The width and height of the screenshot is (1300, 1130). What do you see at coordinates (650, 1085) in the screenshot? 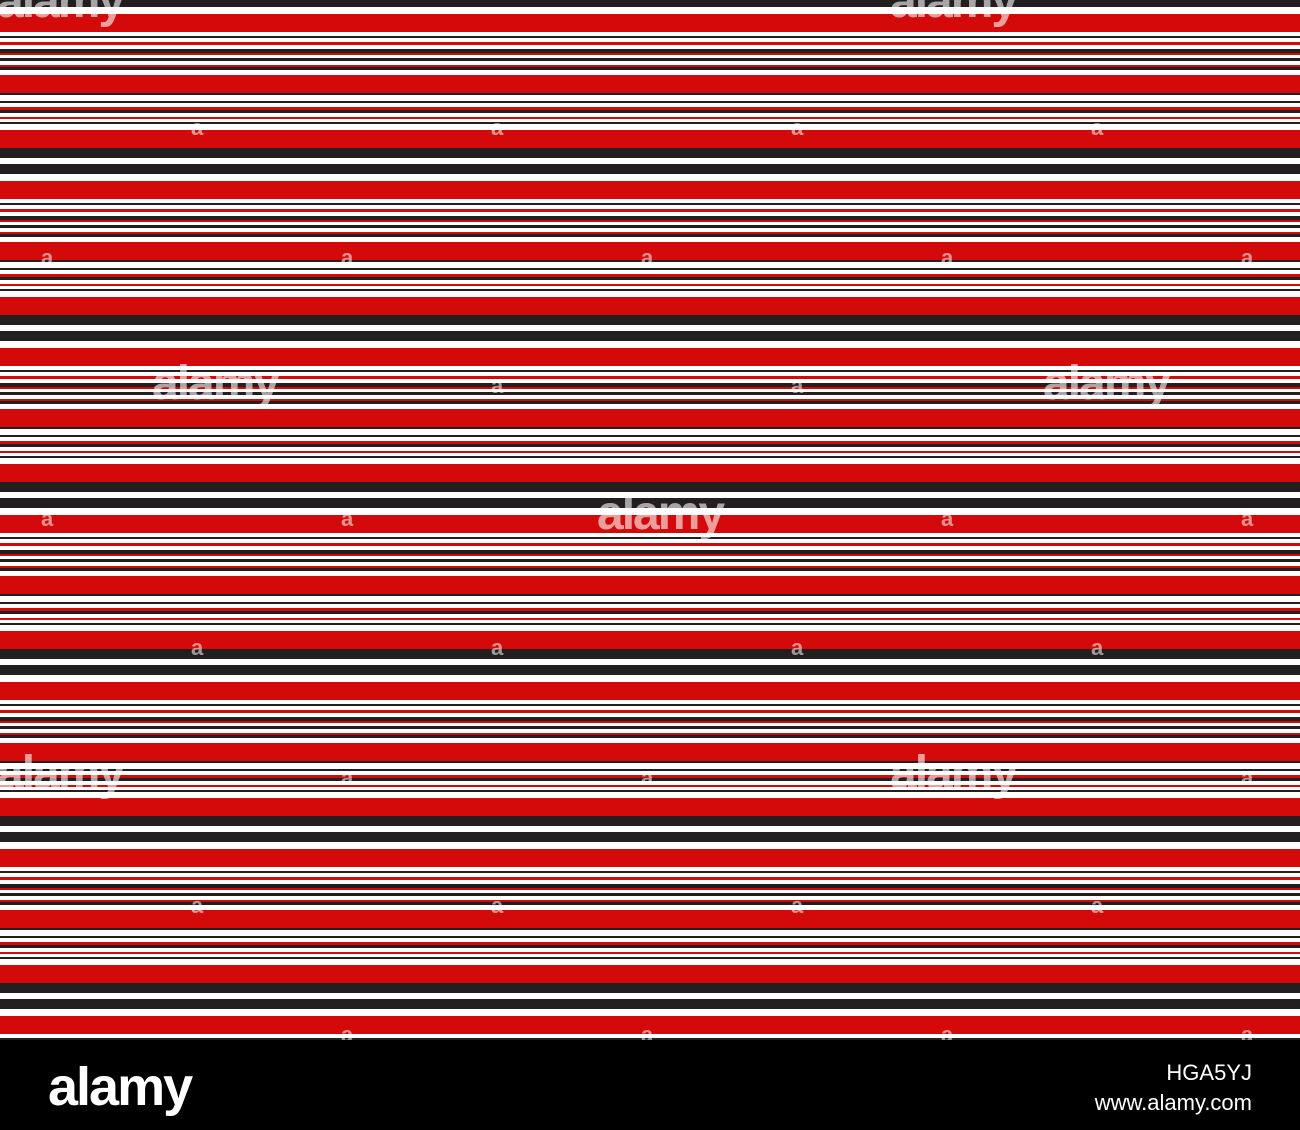
I see `footer-bar: alamy HGA5YJ www.alamy.com` at bounding box center [650, 1085].